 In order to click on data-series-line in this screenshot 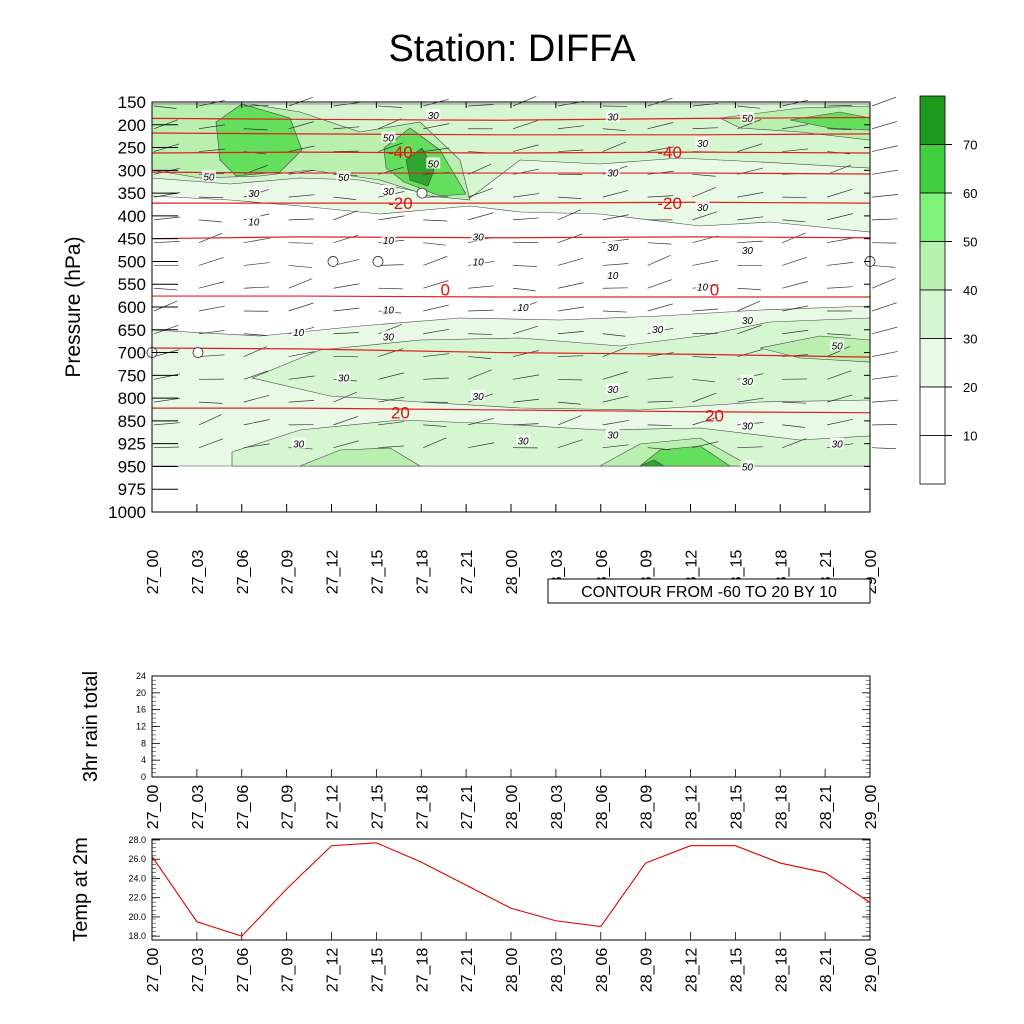, I will do `click(511, 889)`.